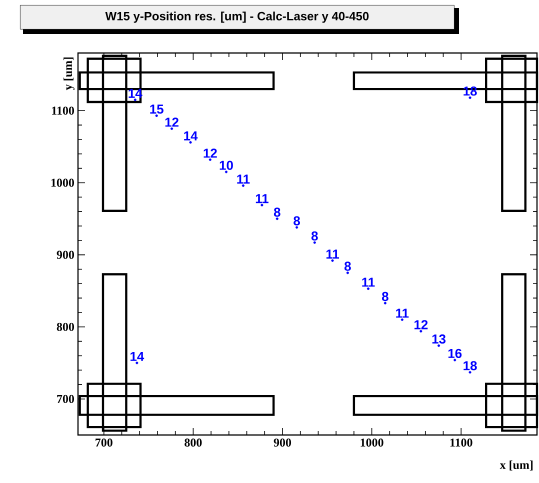 This screenshot has width=539, height=483. What do you see at coordinates (470, 365) in the screenshot?
I see `annotation: 18` at bounding box center [470, 365].